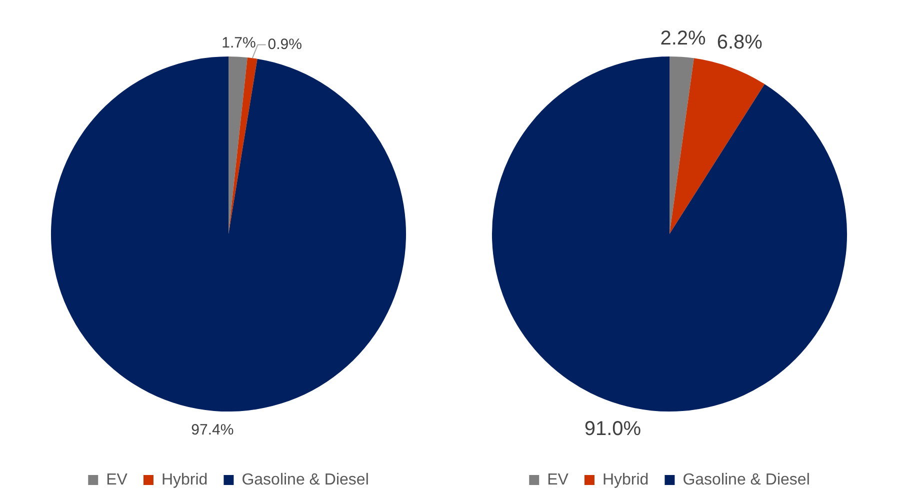 The width and height of the screenshot is (898, 504). Describe the element at coordinates (239, 43) in the screenshot. I see `data-label: 1.7%` at that location.